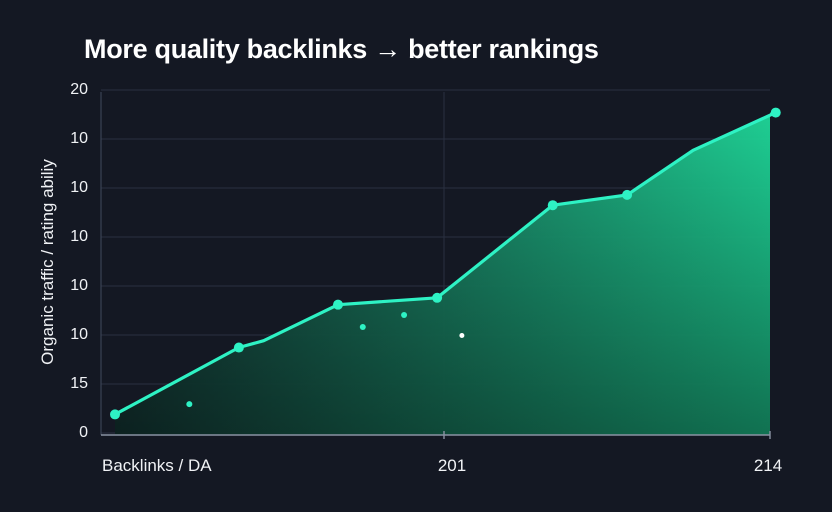  What do you see at coordinates (768, 465) in the screenshot?
I see `x-tick-label-214: 214` at bounding box center [768, 465].